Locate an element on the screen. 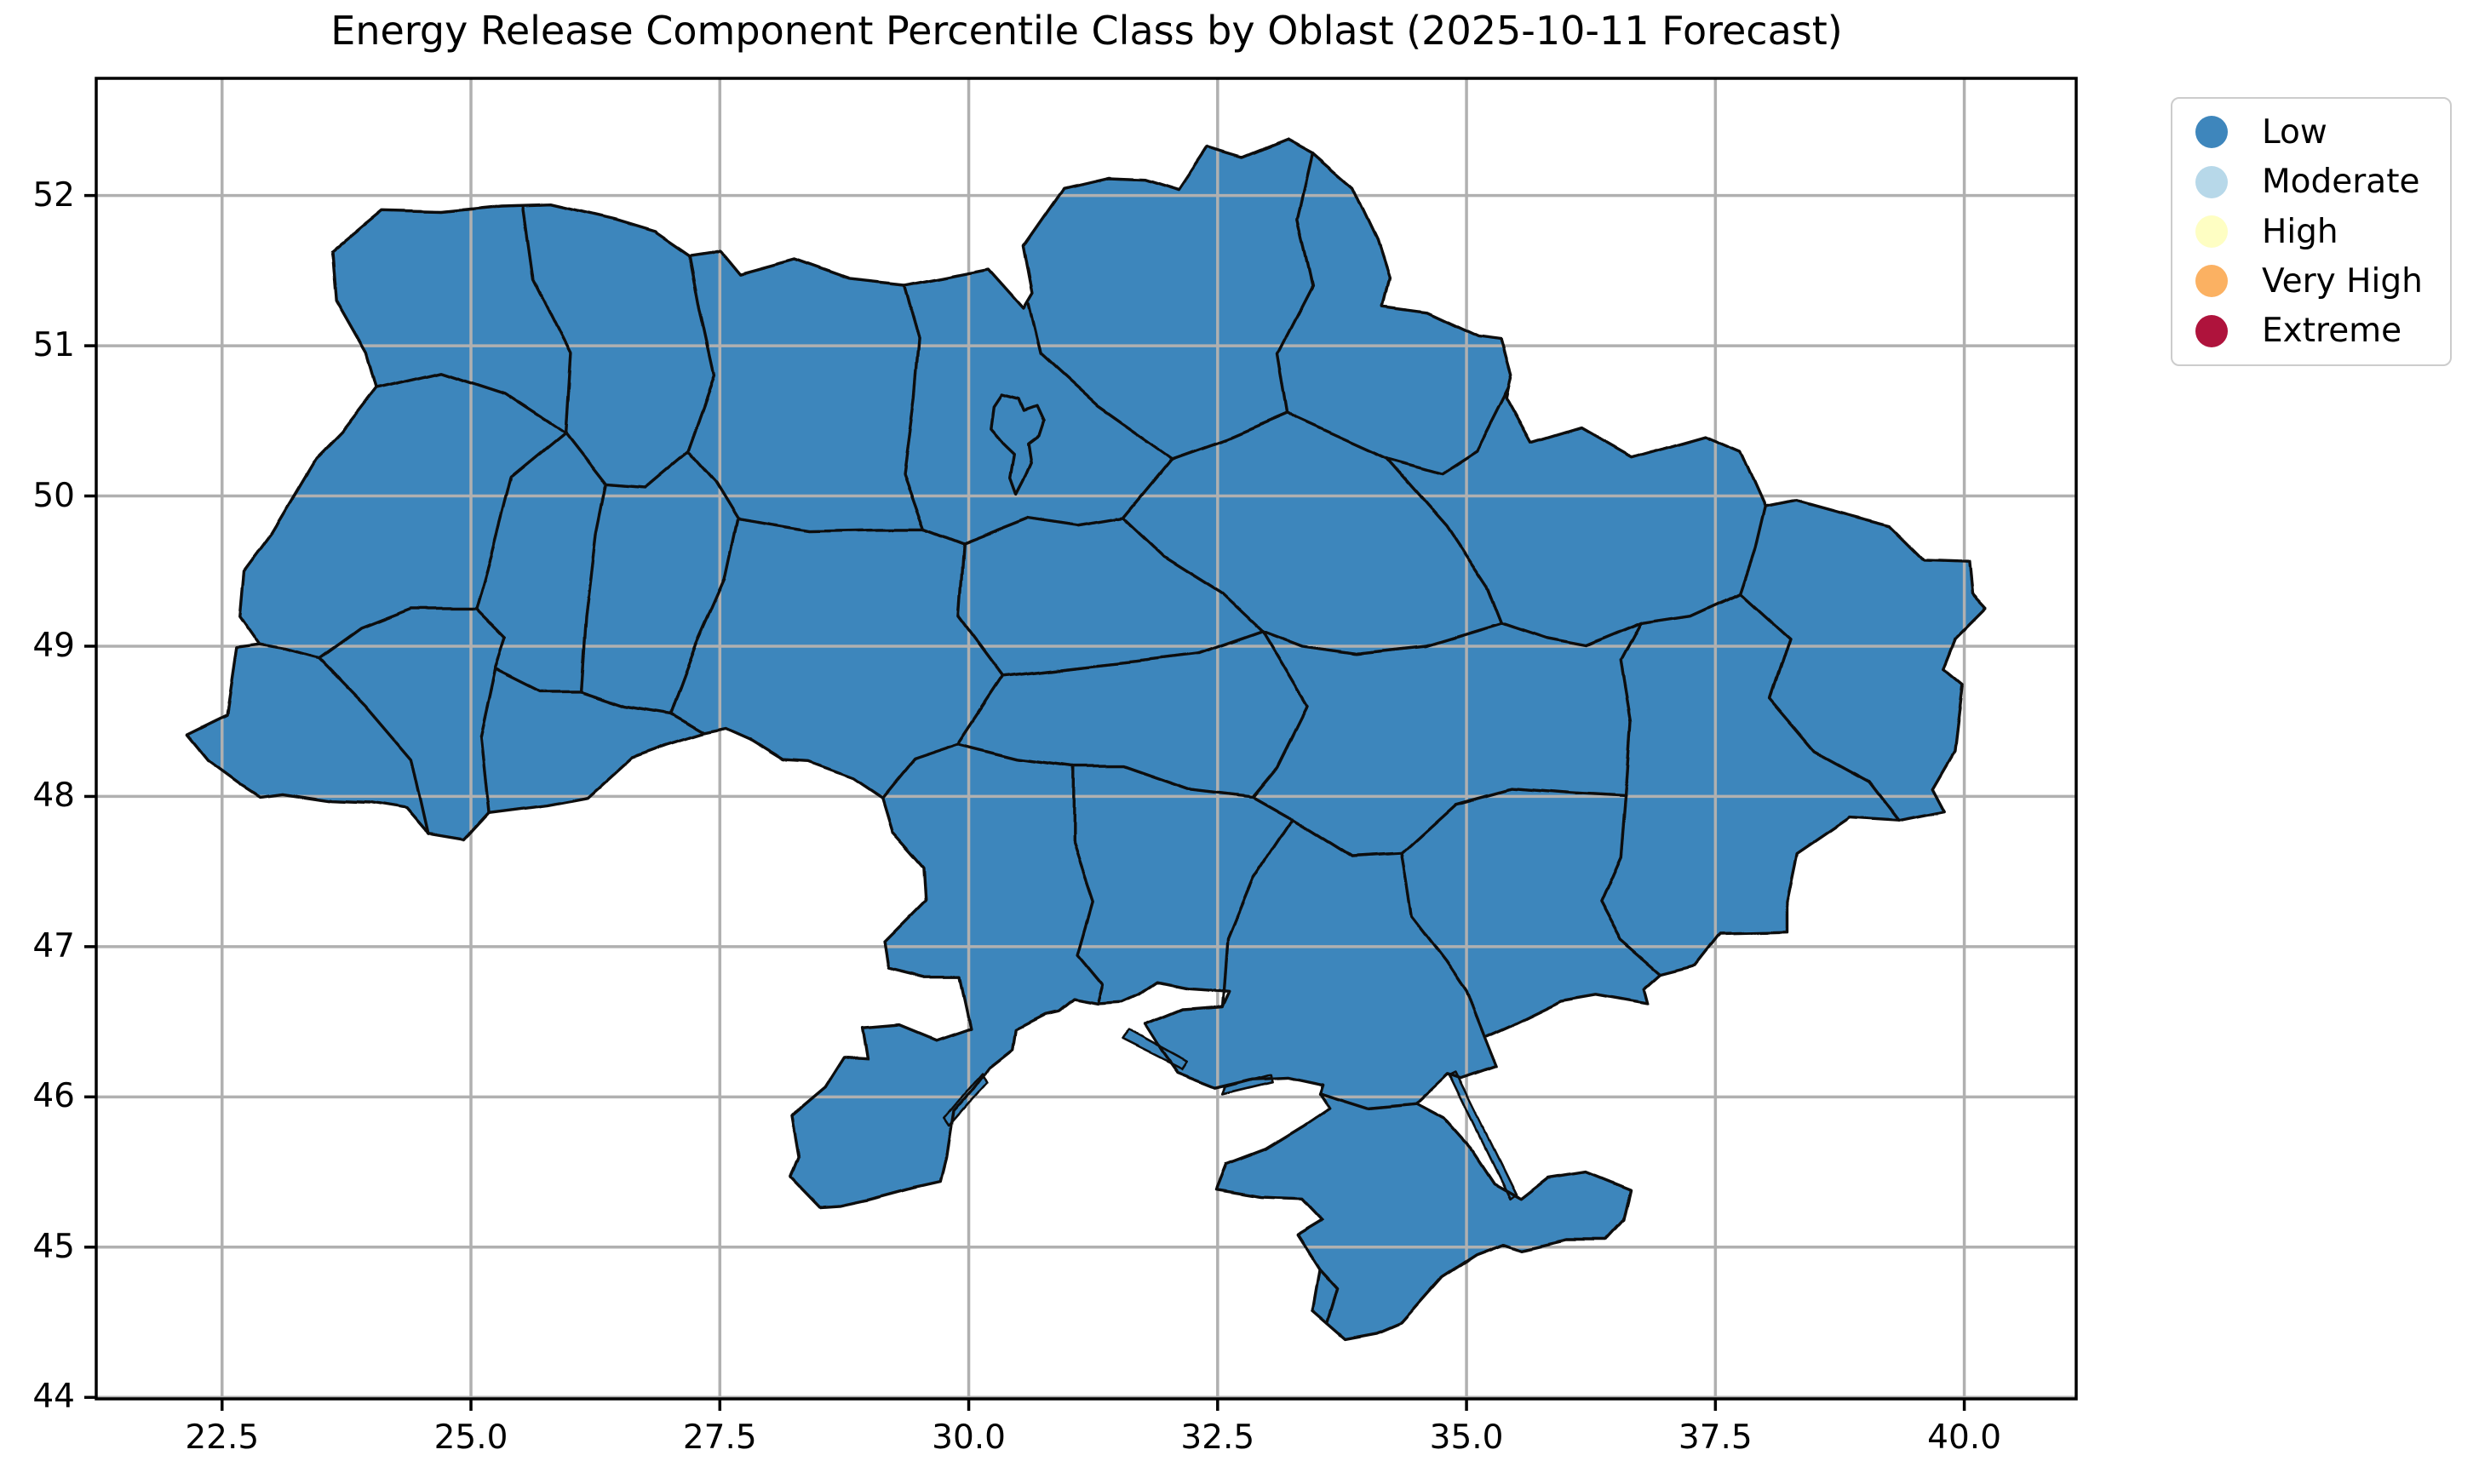  legend-marker-very-high-icon is located at coordinates (2211, 282).